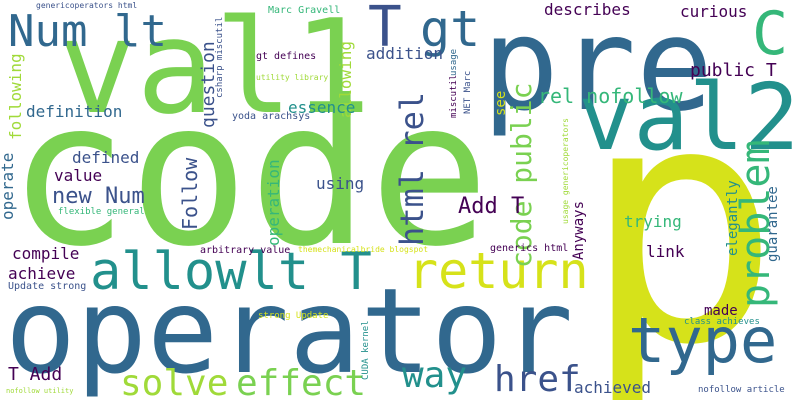 The width and height of the screenshot is (800, 400). I want to click on word-using: using, so click(340, 184).